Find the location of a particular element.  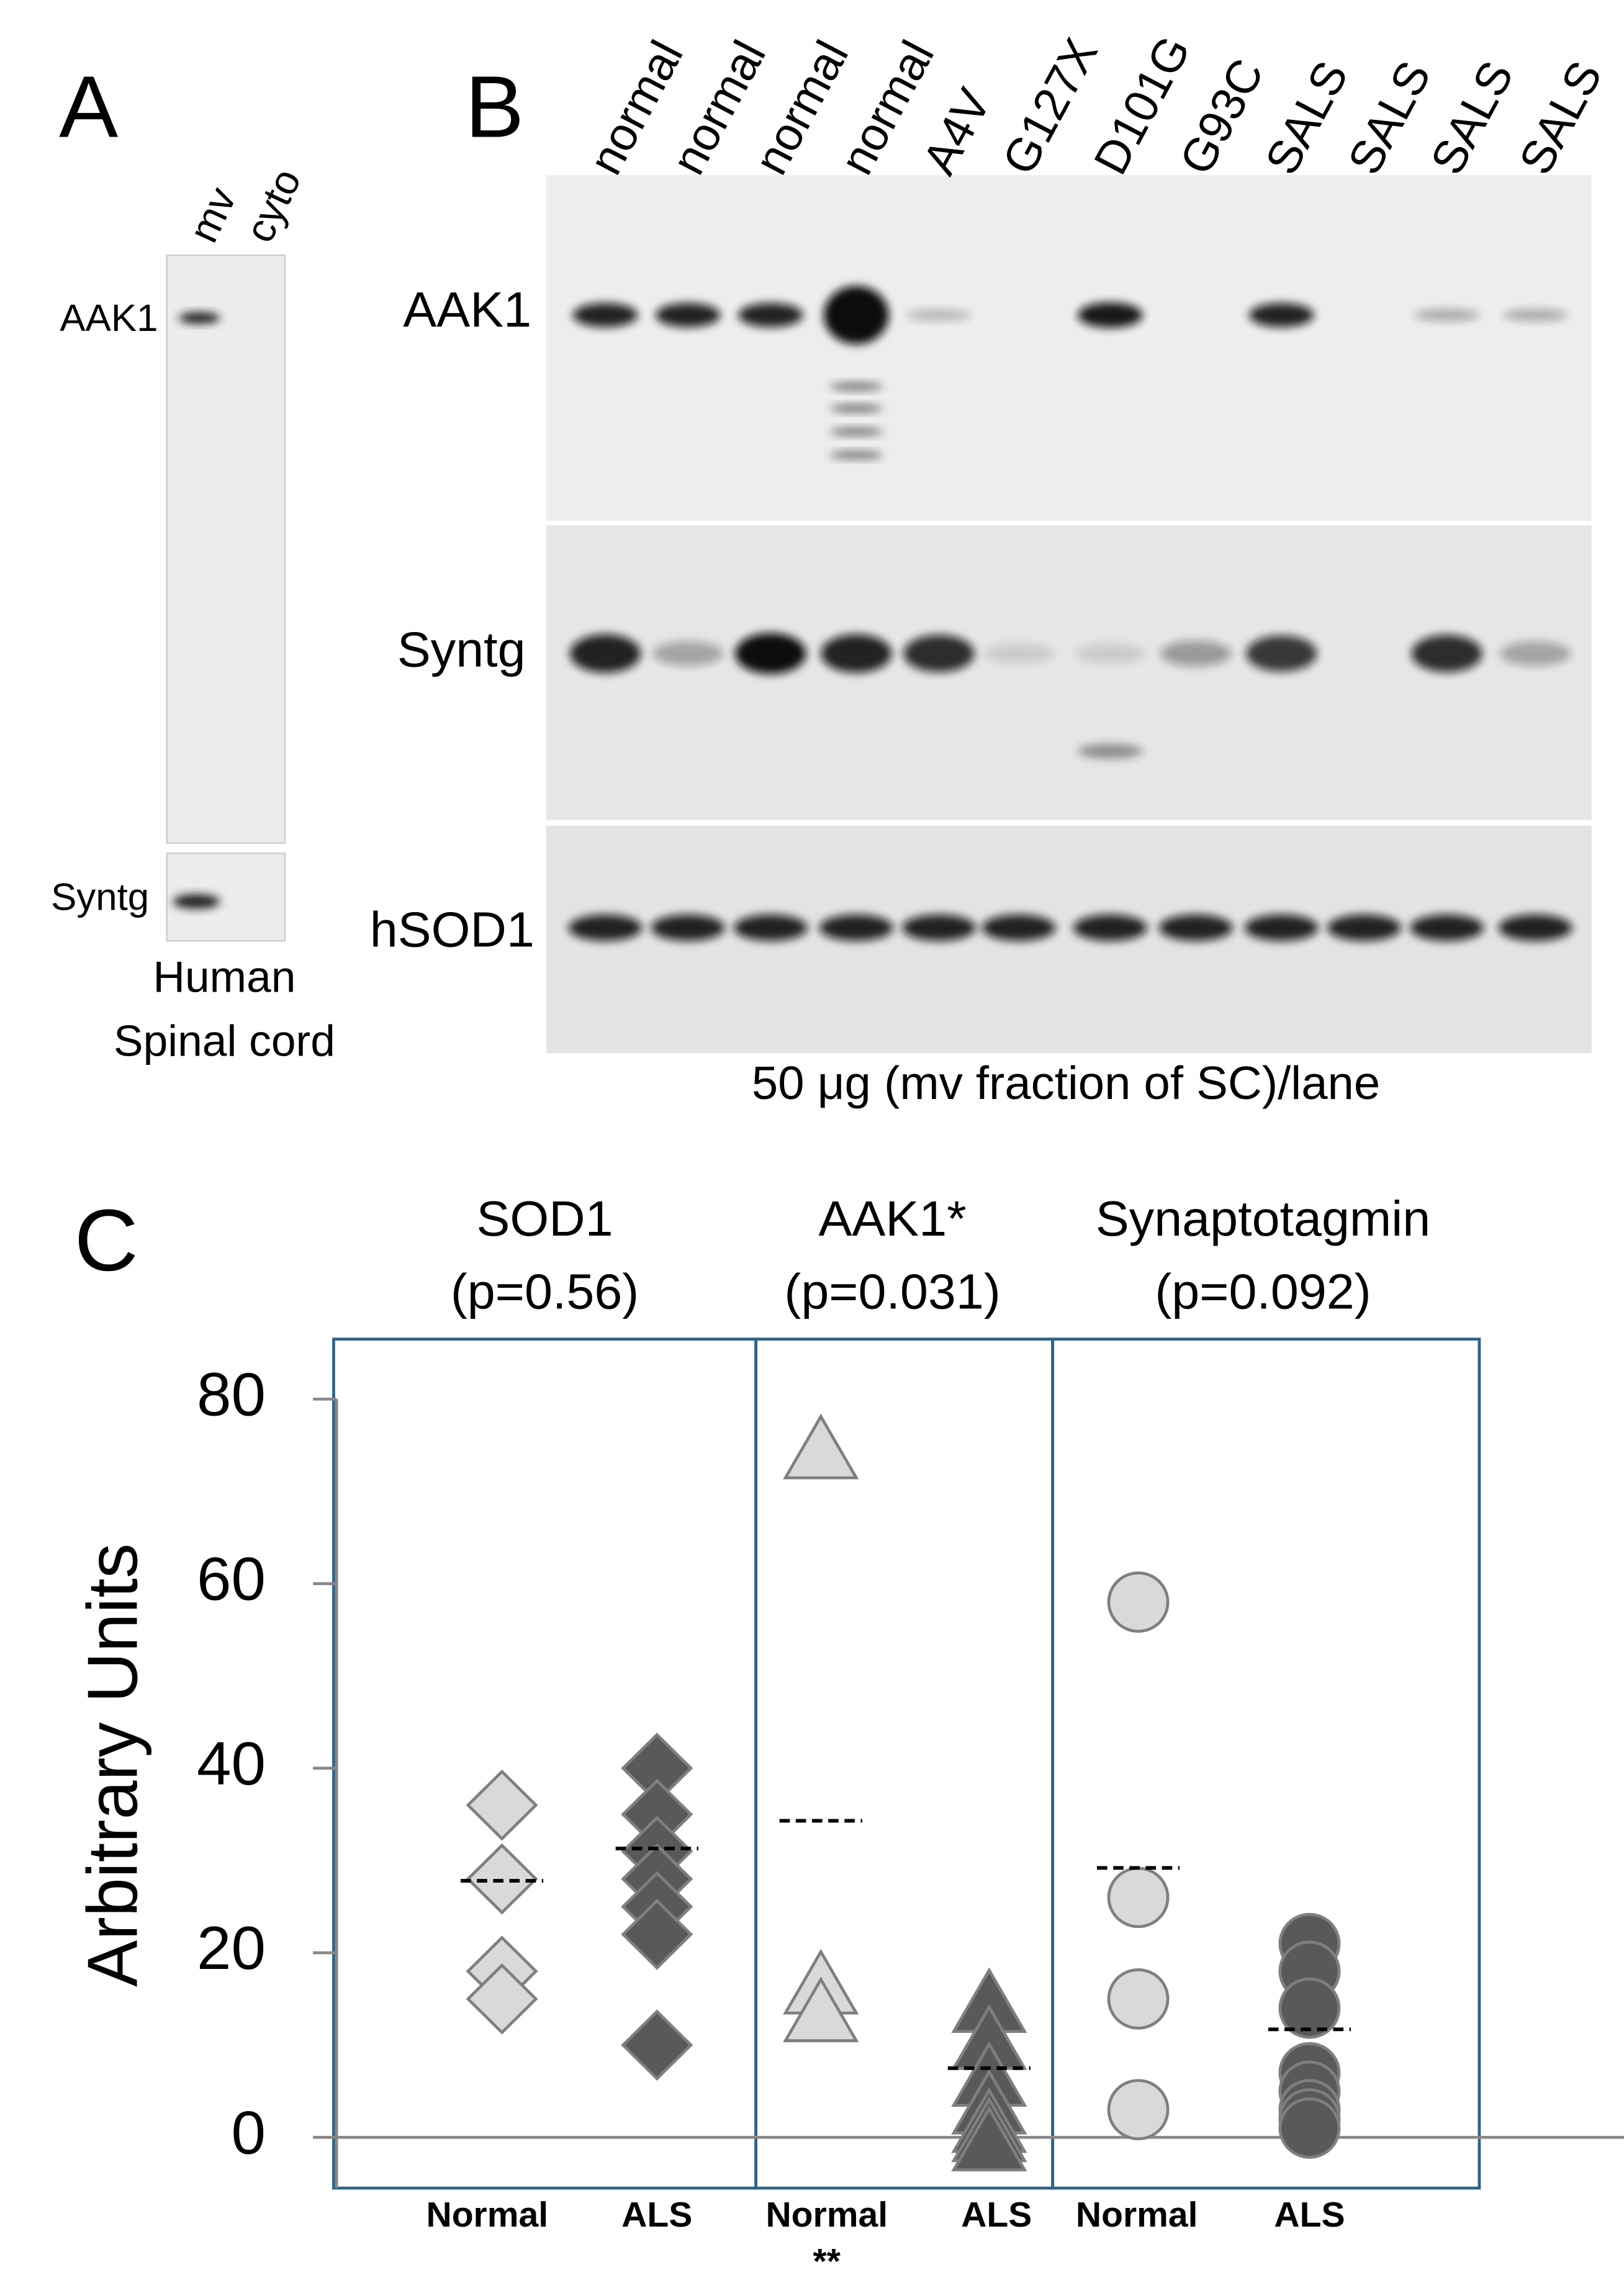

group-subtitle: (p=0.56) is located at coordinates (545, 1291).